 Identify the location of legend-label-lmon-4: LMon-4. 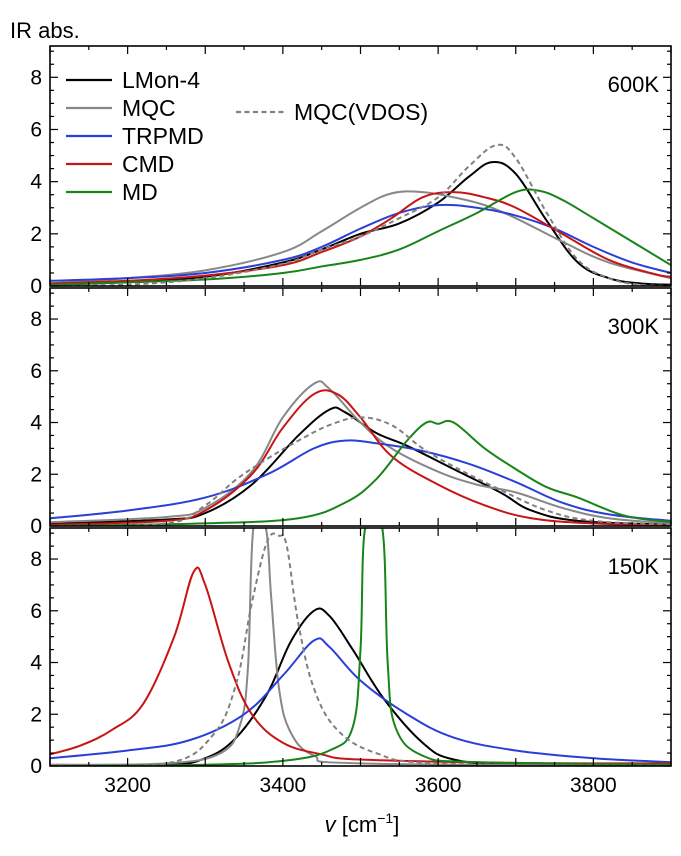
(161, 80).